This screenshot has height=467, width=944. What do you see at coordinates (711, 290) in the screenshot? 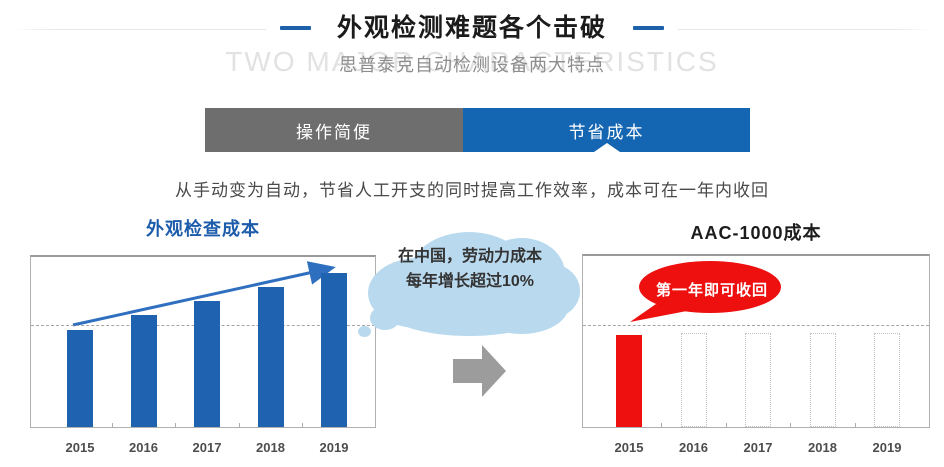
I see `speech-bubble-text: 第一年即可收回` at bounding box center [711, 290].